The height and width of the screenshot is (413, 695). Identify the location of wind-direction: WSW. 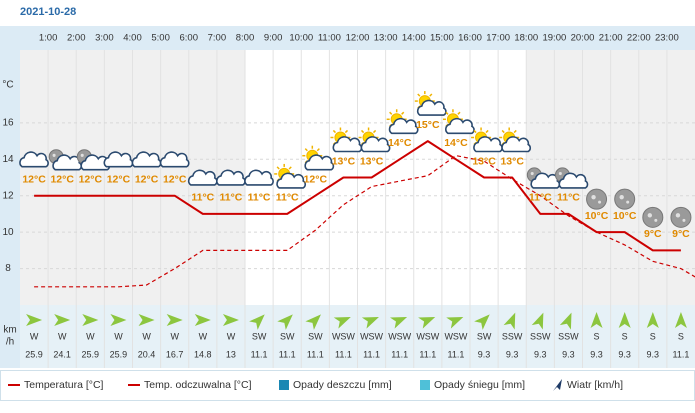
(455, 336).